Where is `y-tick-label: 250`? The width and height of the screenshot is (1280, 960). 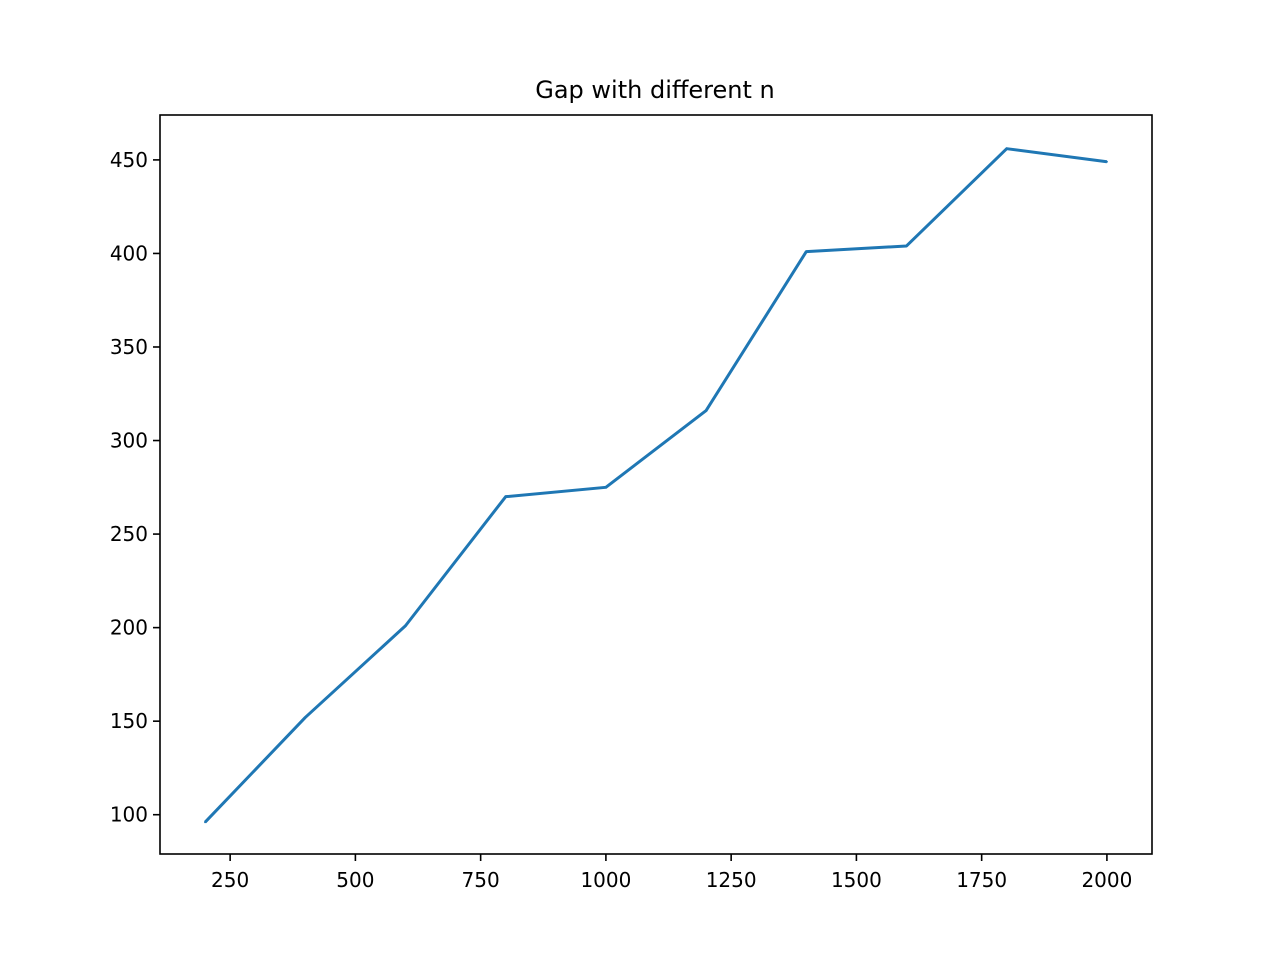 y-tick-label: 250 is located at coordinates (129, 534).